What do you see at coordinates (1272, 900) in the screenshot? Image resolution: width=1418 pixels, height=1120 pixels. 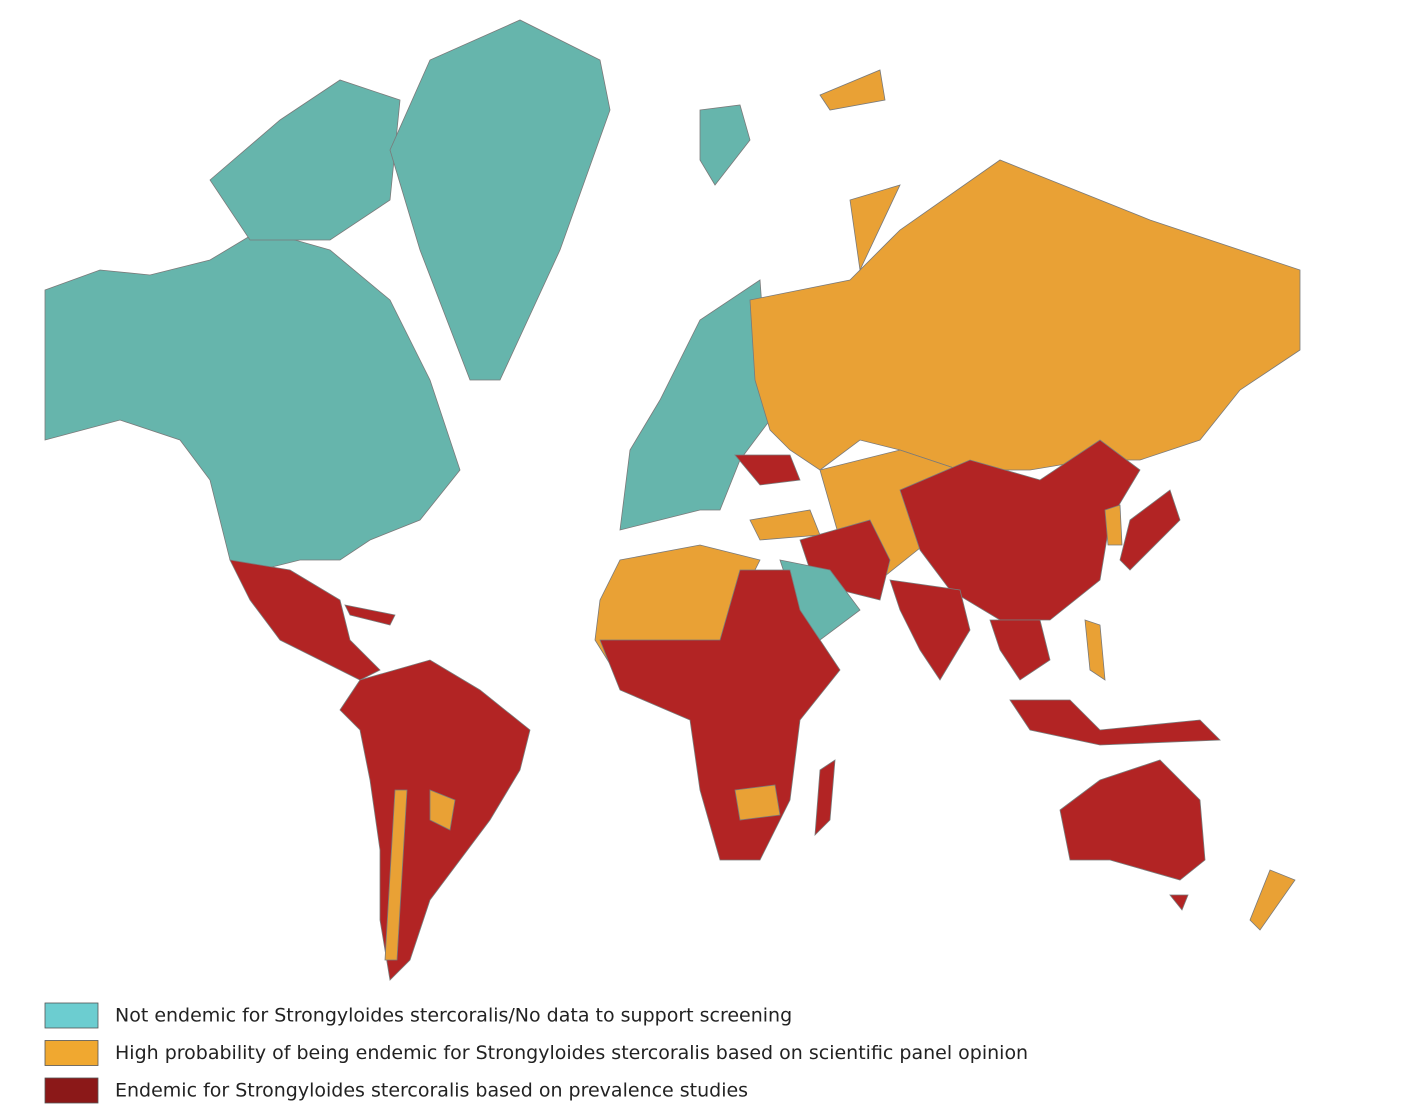 I see `new-zealand` at bounding box center [1272, 900].